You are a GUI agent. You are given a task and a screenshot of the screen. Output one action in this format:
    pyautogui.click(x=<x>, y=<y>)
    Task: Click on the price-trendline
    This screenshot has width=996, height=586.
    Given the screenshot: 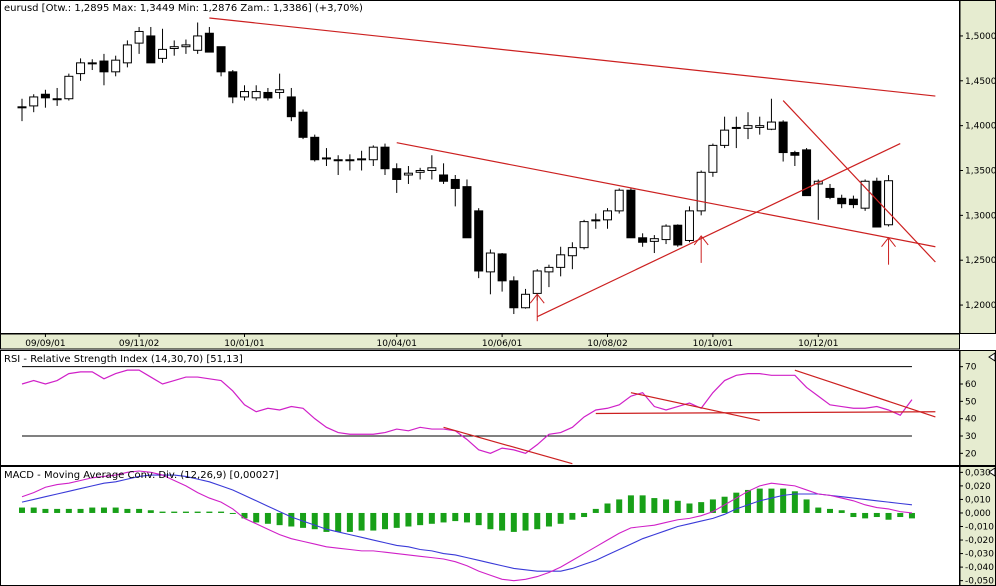 What is the action you would take?
    pyautogui.click(x=859, y=181)
    